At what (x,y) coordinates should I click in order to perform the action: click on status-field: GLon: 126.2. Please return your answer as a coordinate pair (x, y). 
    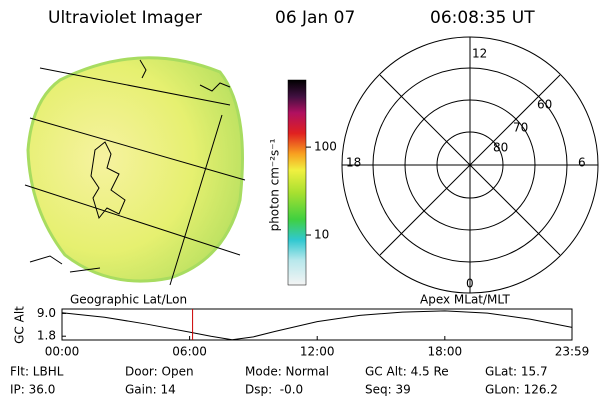
    Looking at the image, I should click on (521, 390).